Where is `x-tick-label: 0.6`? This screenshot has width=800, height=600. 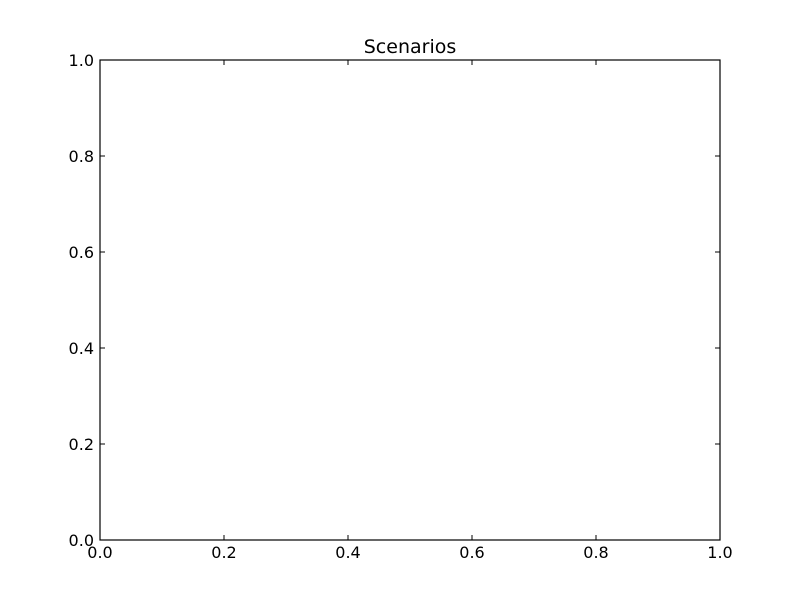 x-tick-label: 0.6 is located at coordinates (471, 552).